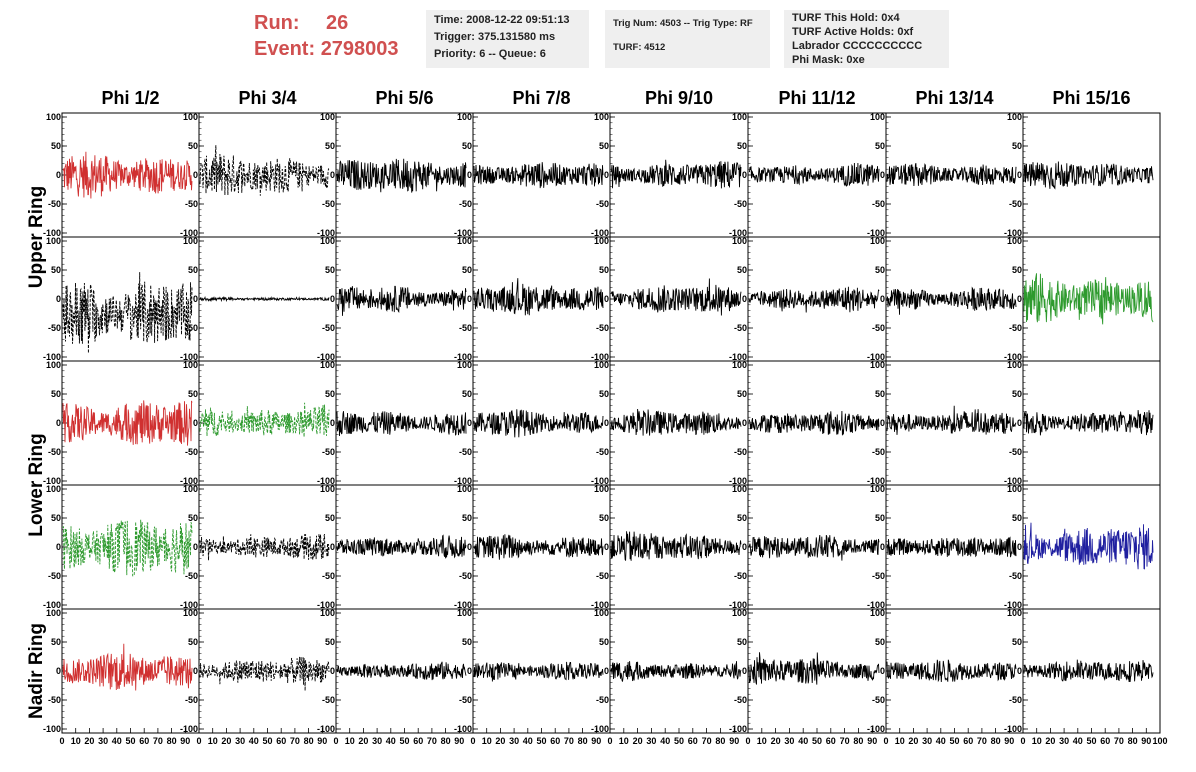  Describe the element at coordinates (541, 98) in the screenshot. I see `column-header-4: Phi 7/8` at that location.